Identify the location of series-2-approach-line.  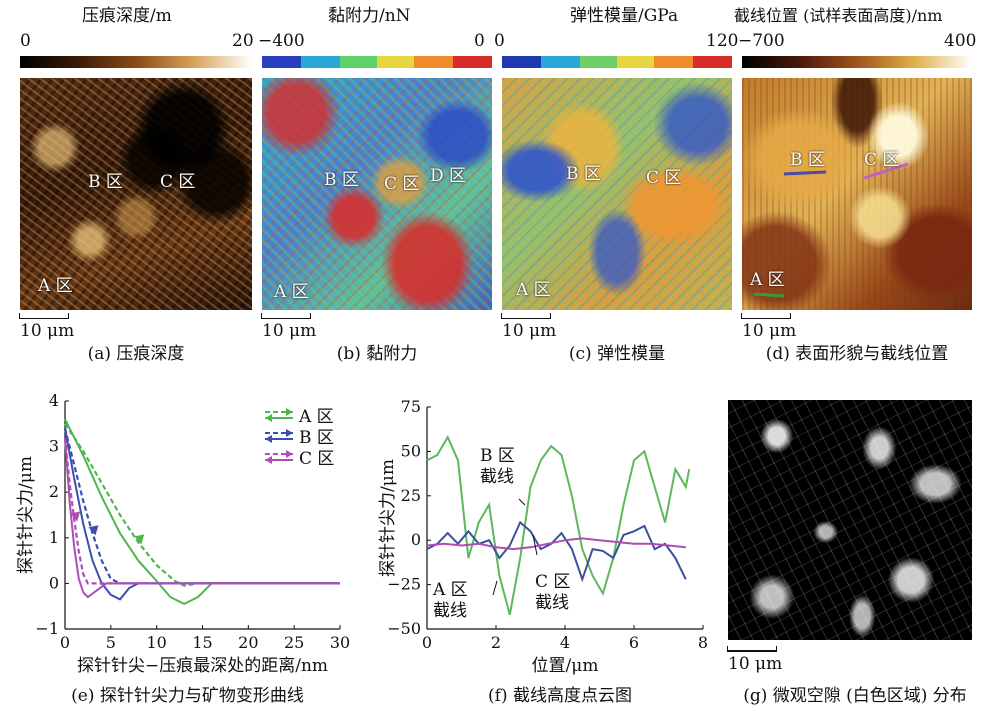
(201, 506).